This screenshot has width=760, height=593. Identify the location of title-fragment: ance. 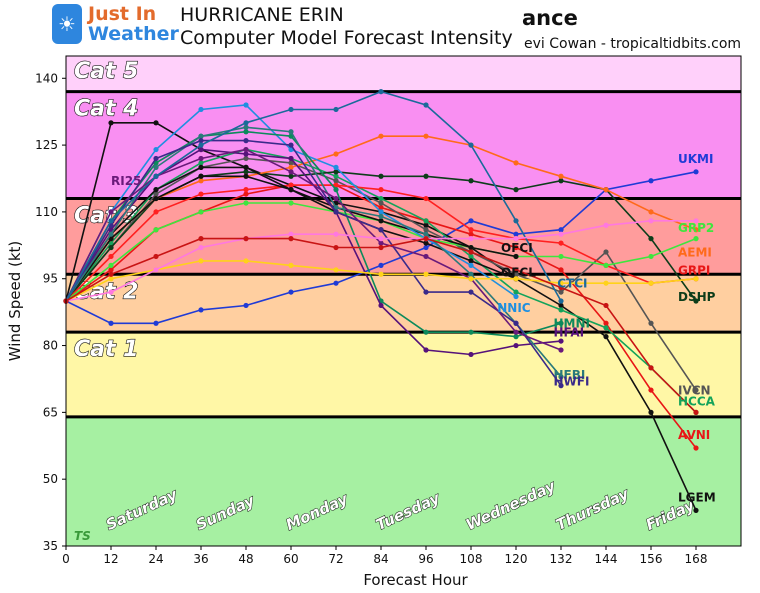
(550, 18).